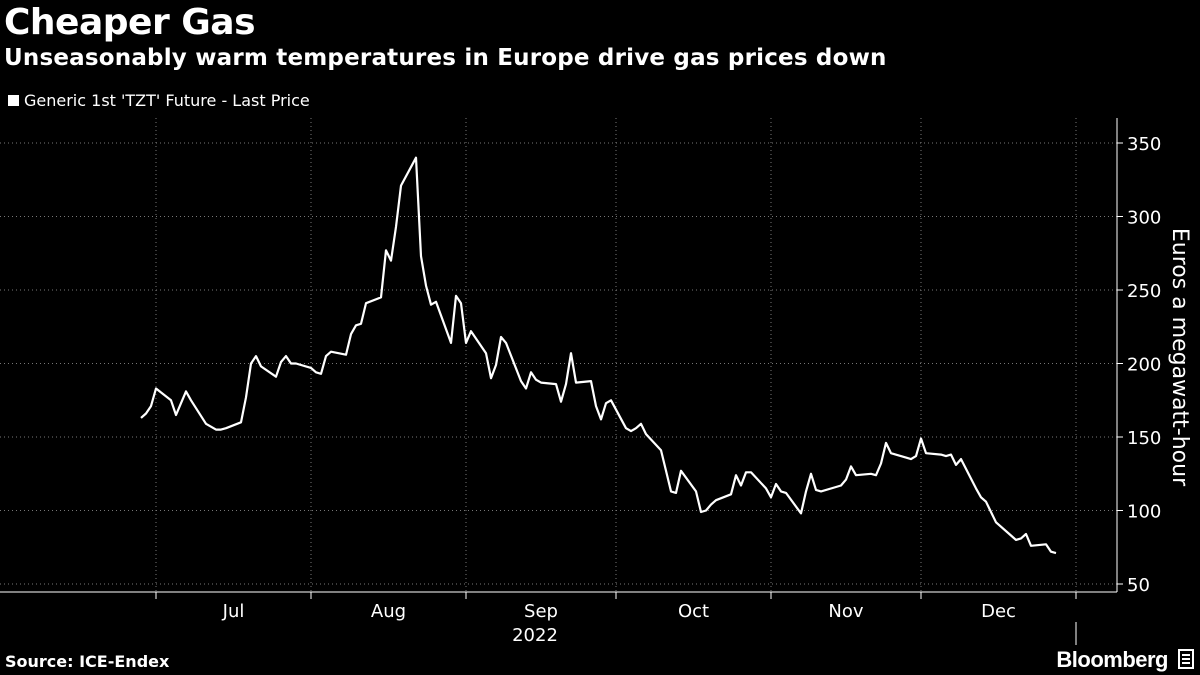 This screenshot has width=1200, height=675. Describe the element at coordinates (167, 100) in the screenshot. I see `legend-label: Generic 1st 'TZT' Future - Last Price` at that location.